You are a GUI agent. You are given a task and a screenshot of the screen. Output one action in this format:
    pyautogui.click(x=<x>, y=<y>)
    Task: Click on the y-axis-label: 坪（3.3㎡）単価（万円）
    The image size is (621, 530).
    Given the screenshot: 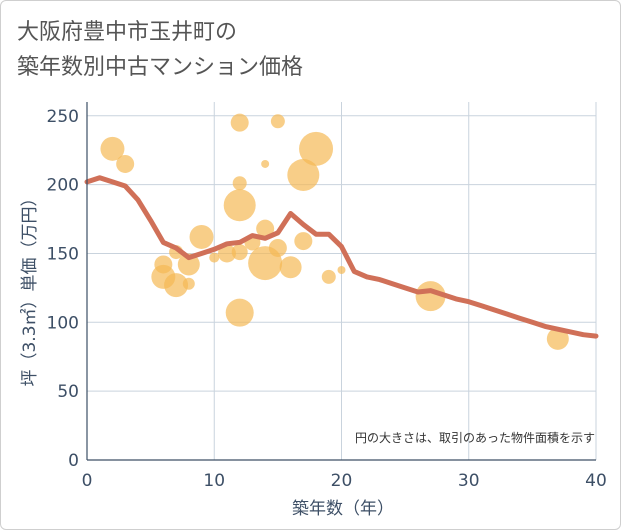 What is the action you would take?
    pyautogui.click(x=30, y=287)
    